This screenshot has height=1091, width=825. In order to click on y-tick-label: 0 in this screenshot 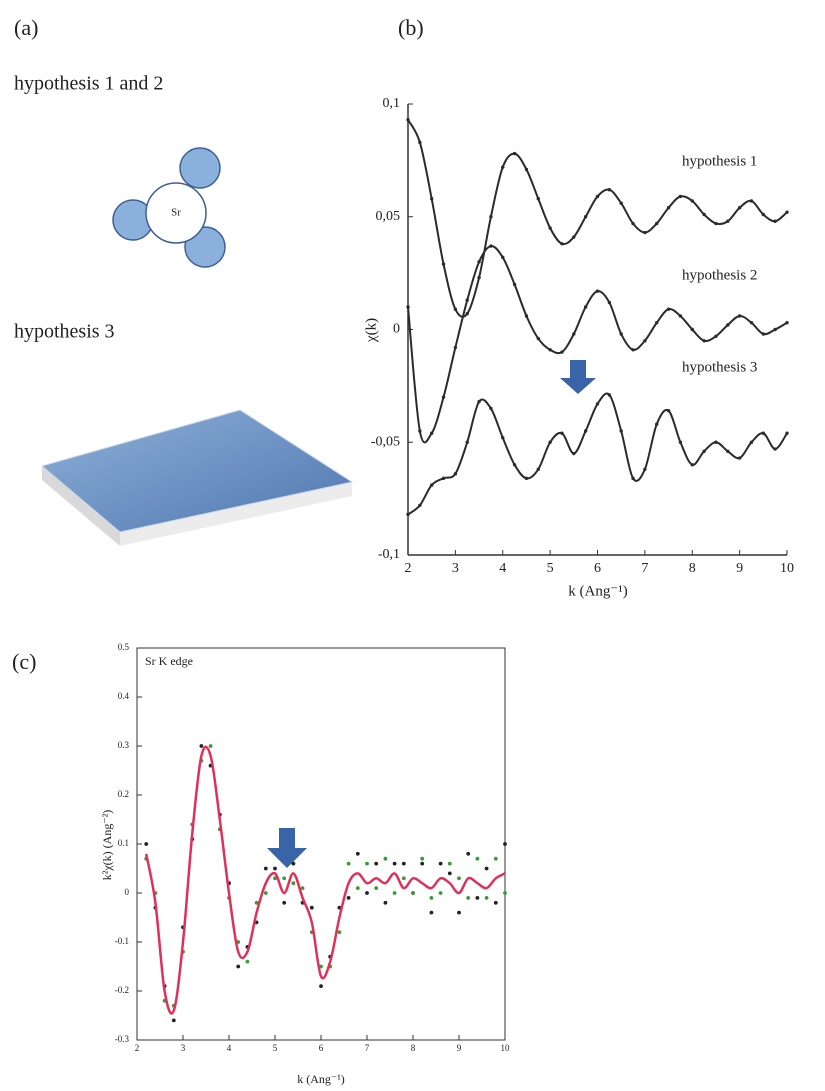, I will do `click(396, 329)`.